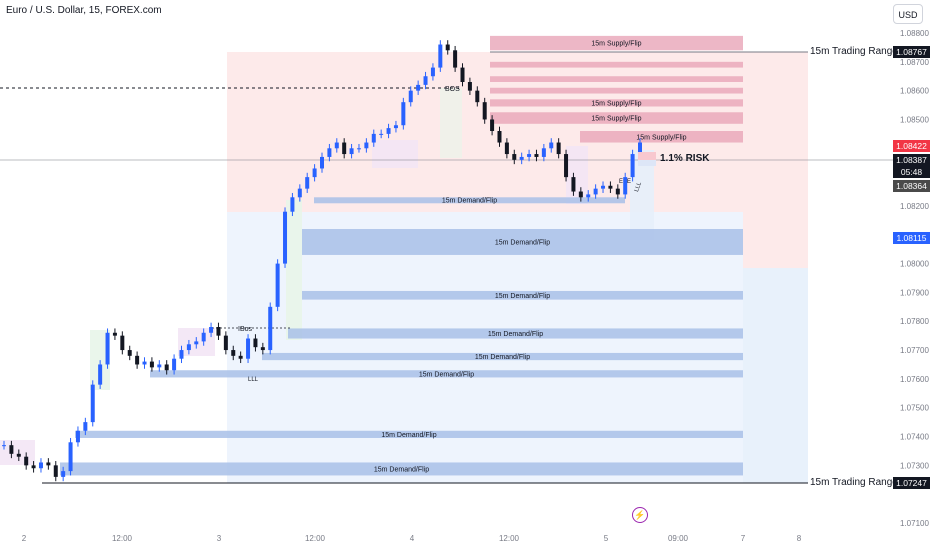 Image resolution: width=932 pixels, height=550 pixels. Describe the element at coordinates (647, 156) in the screenshot. I see `trade-entry-box` at that location.